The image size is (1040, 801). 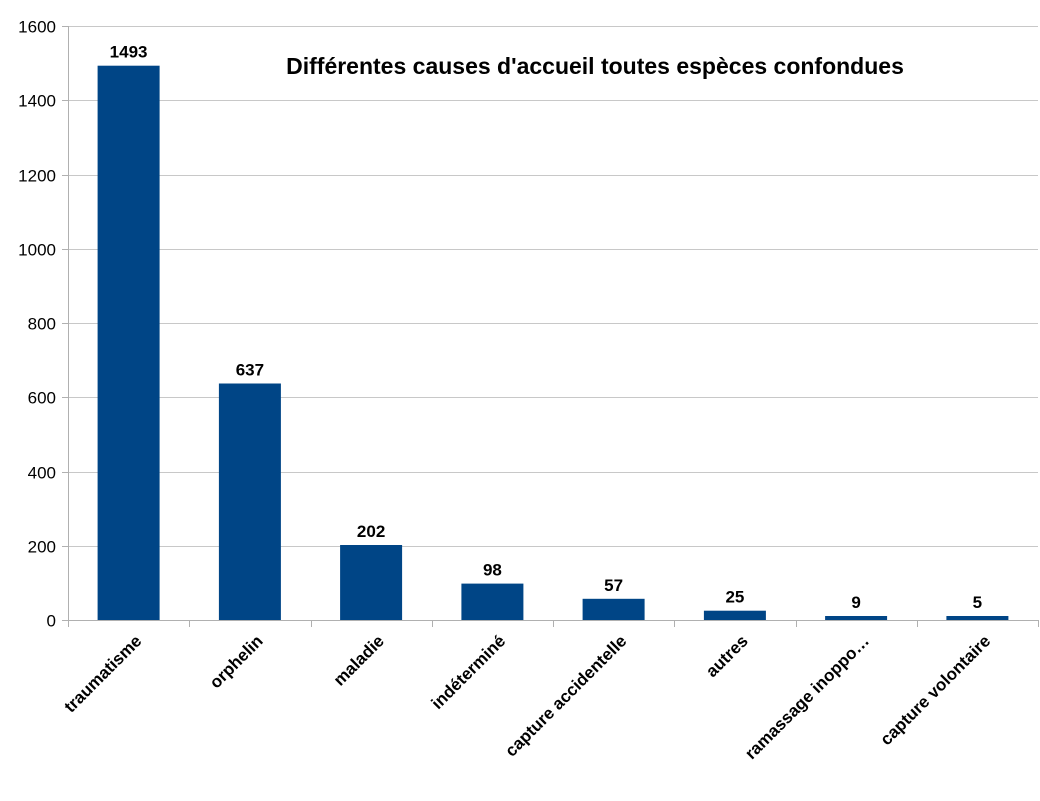 I want to click on data-label: 57, so click(x=613, y=585).